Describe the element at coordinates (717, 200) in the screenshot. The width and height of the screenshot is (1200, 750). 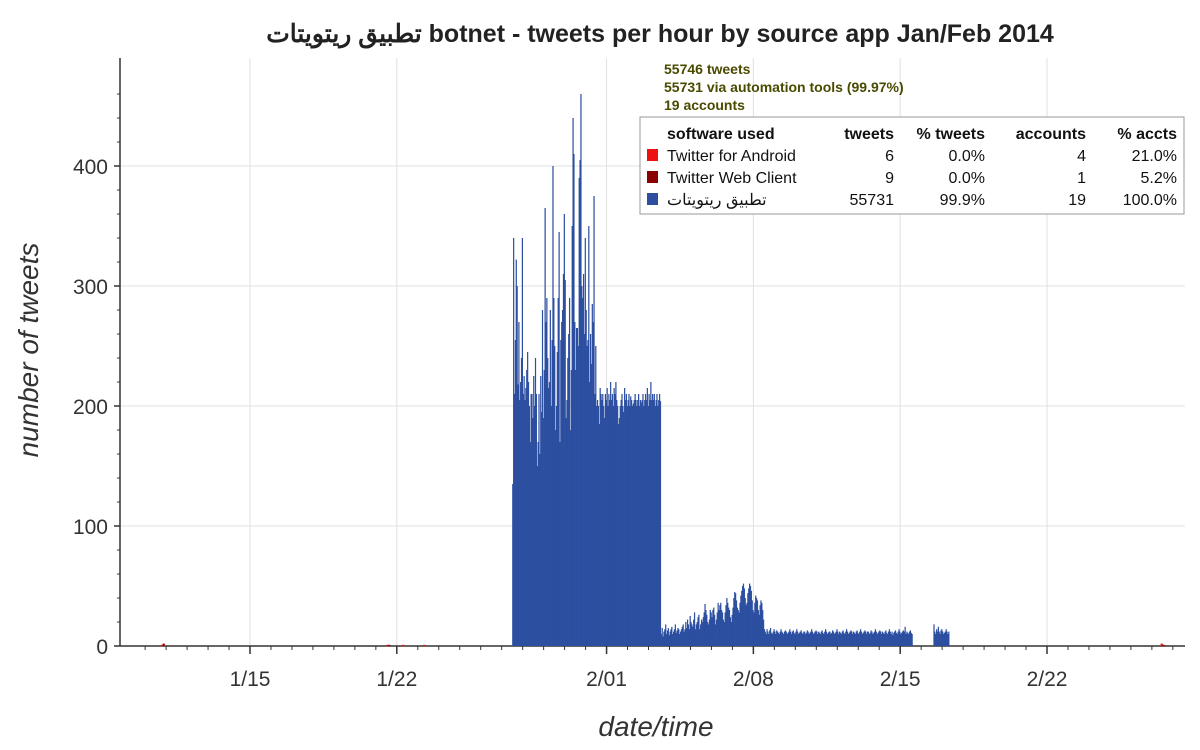
I see `legend-cell: تطبيق ريتويتات` at that location.